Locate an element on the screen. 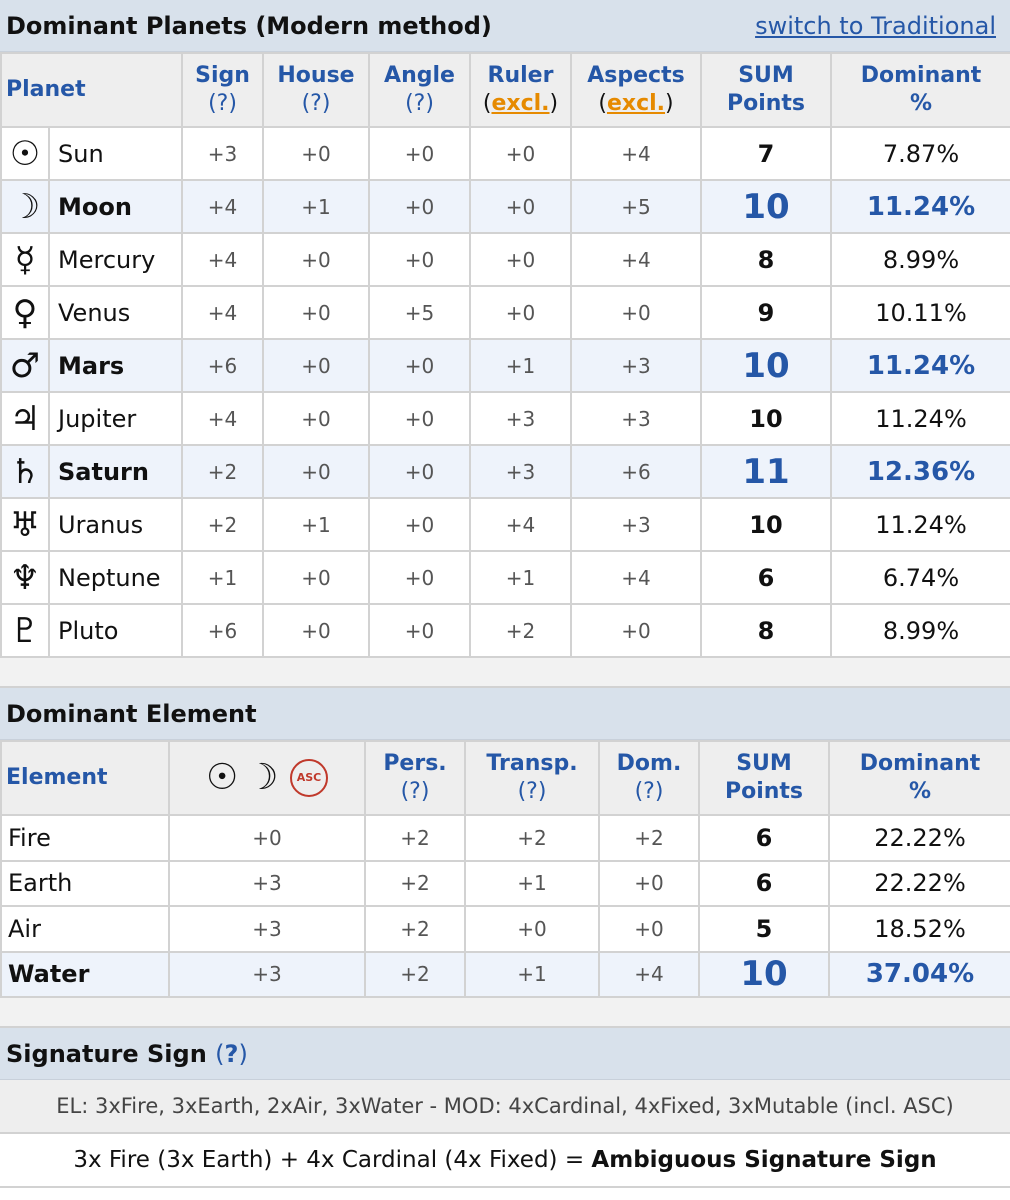 The height and width of the screenshot is (1200, 1010). planet-name: Venus is located at coordinates (94, 312).